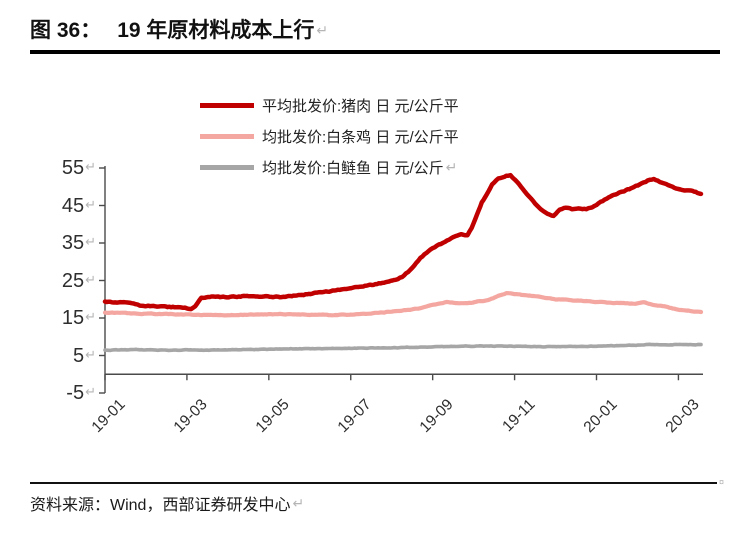 Image resolution: width=753 pixels, height=540 pixels. What do you see at coordinates (360, 137) in the screenshot?
I see `legend-label-chicken: 均批发价:白条鸡 日 元/公斤平` at bounding box center [360, 137].